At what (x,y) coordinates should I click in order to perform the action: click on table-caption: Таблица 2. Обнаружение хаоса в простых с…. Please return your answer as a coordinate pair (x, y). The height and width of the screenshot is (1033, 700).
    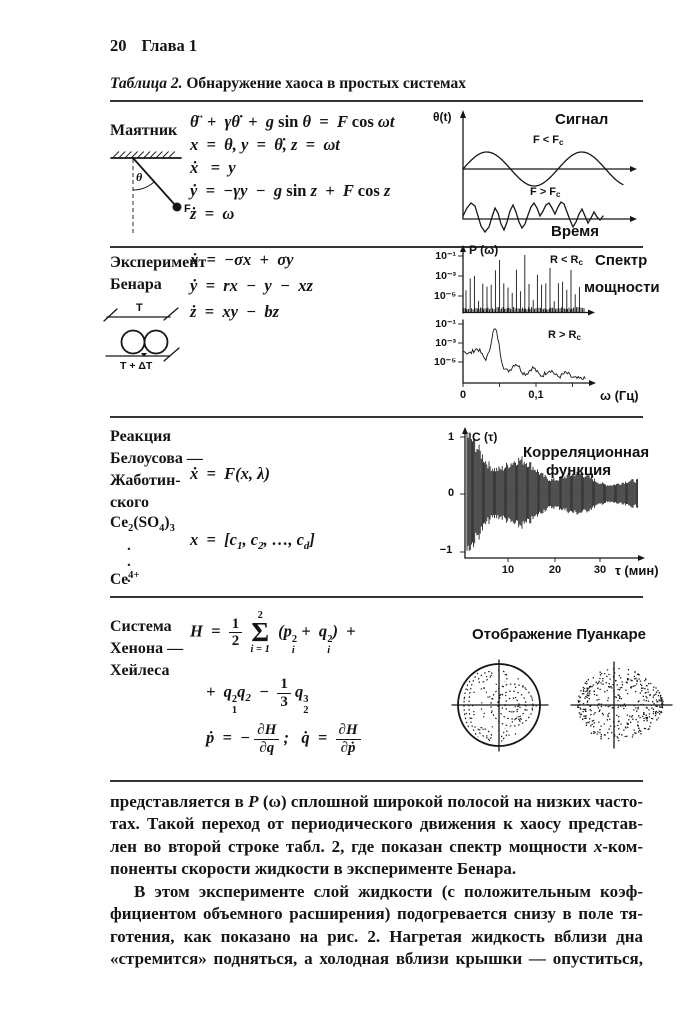
    Looking at the image, I should click on (288, 84).